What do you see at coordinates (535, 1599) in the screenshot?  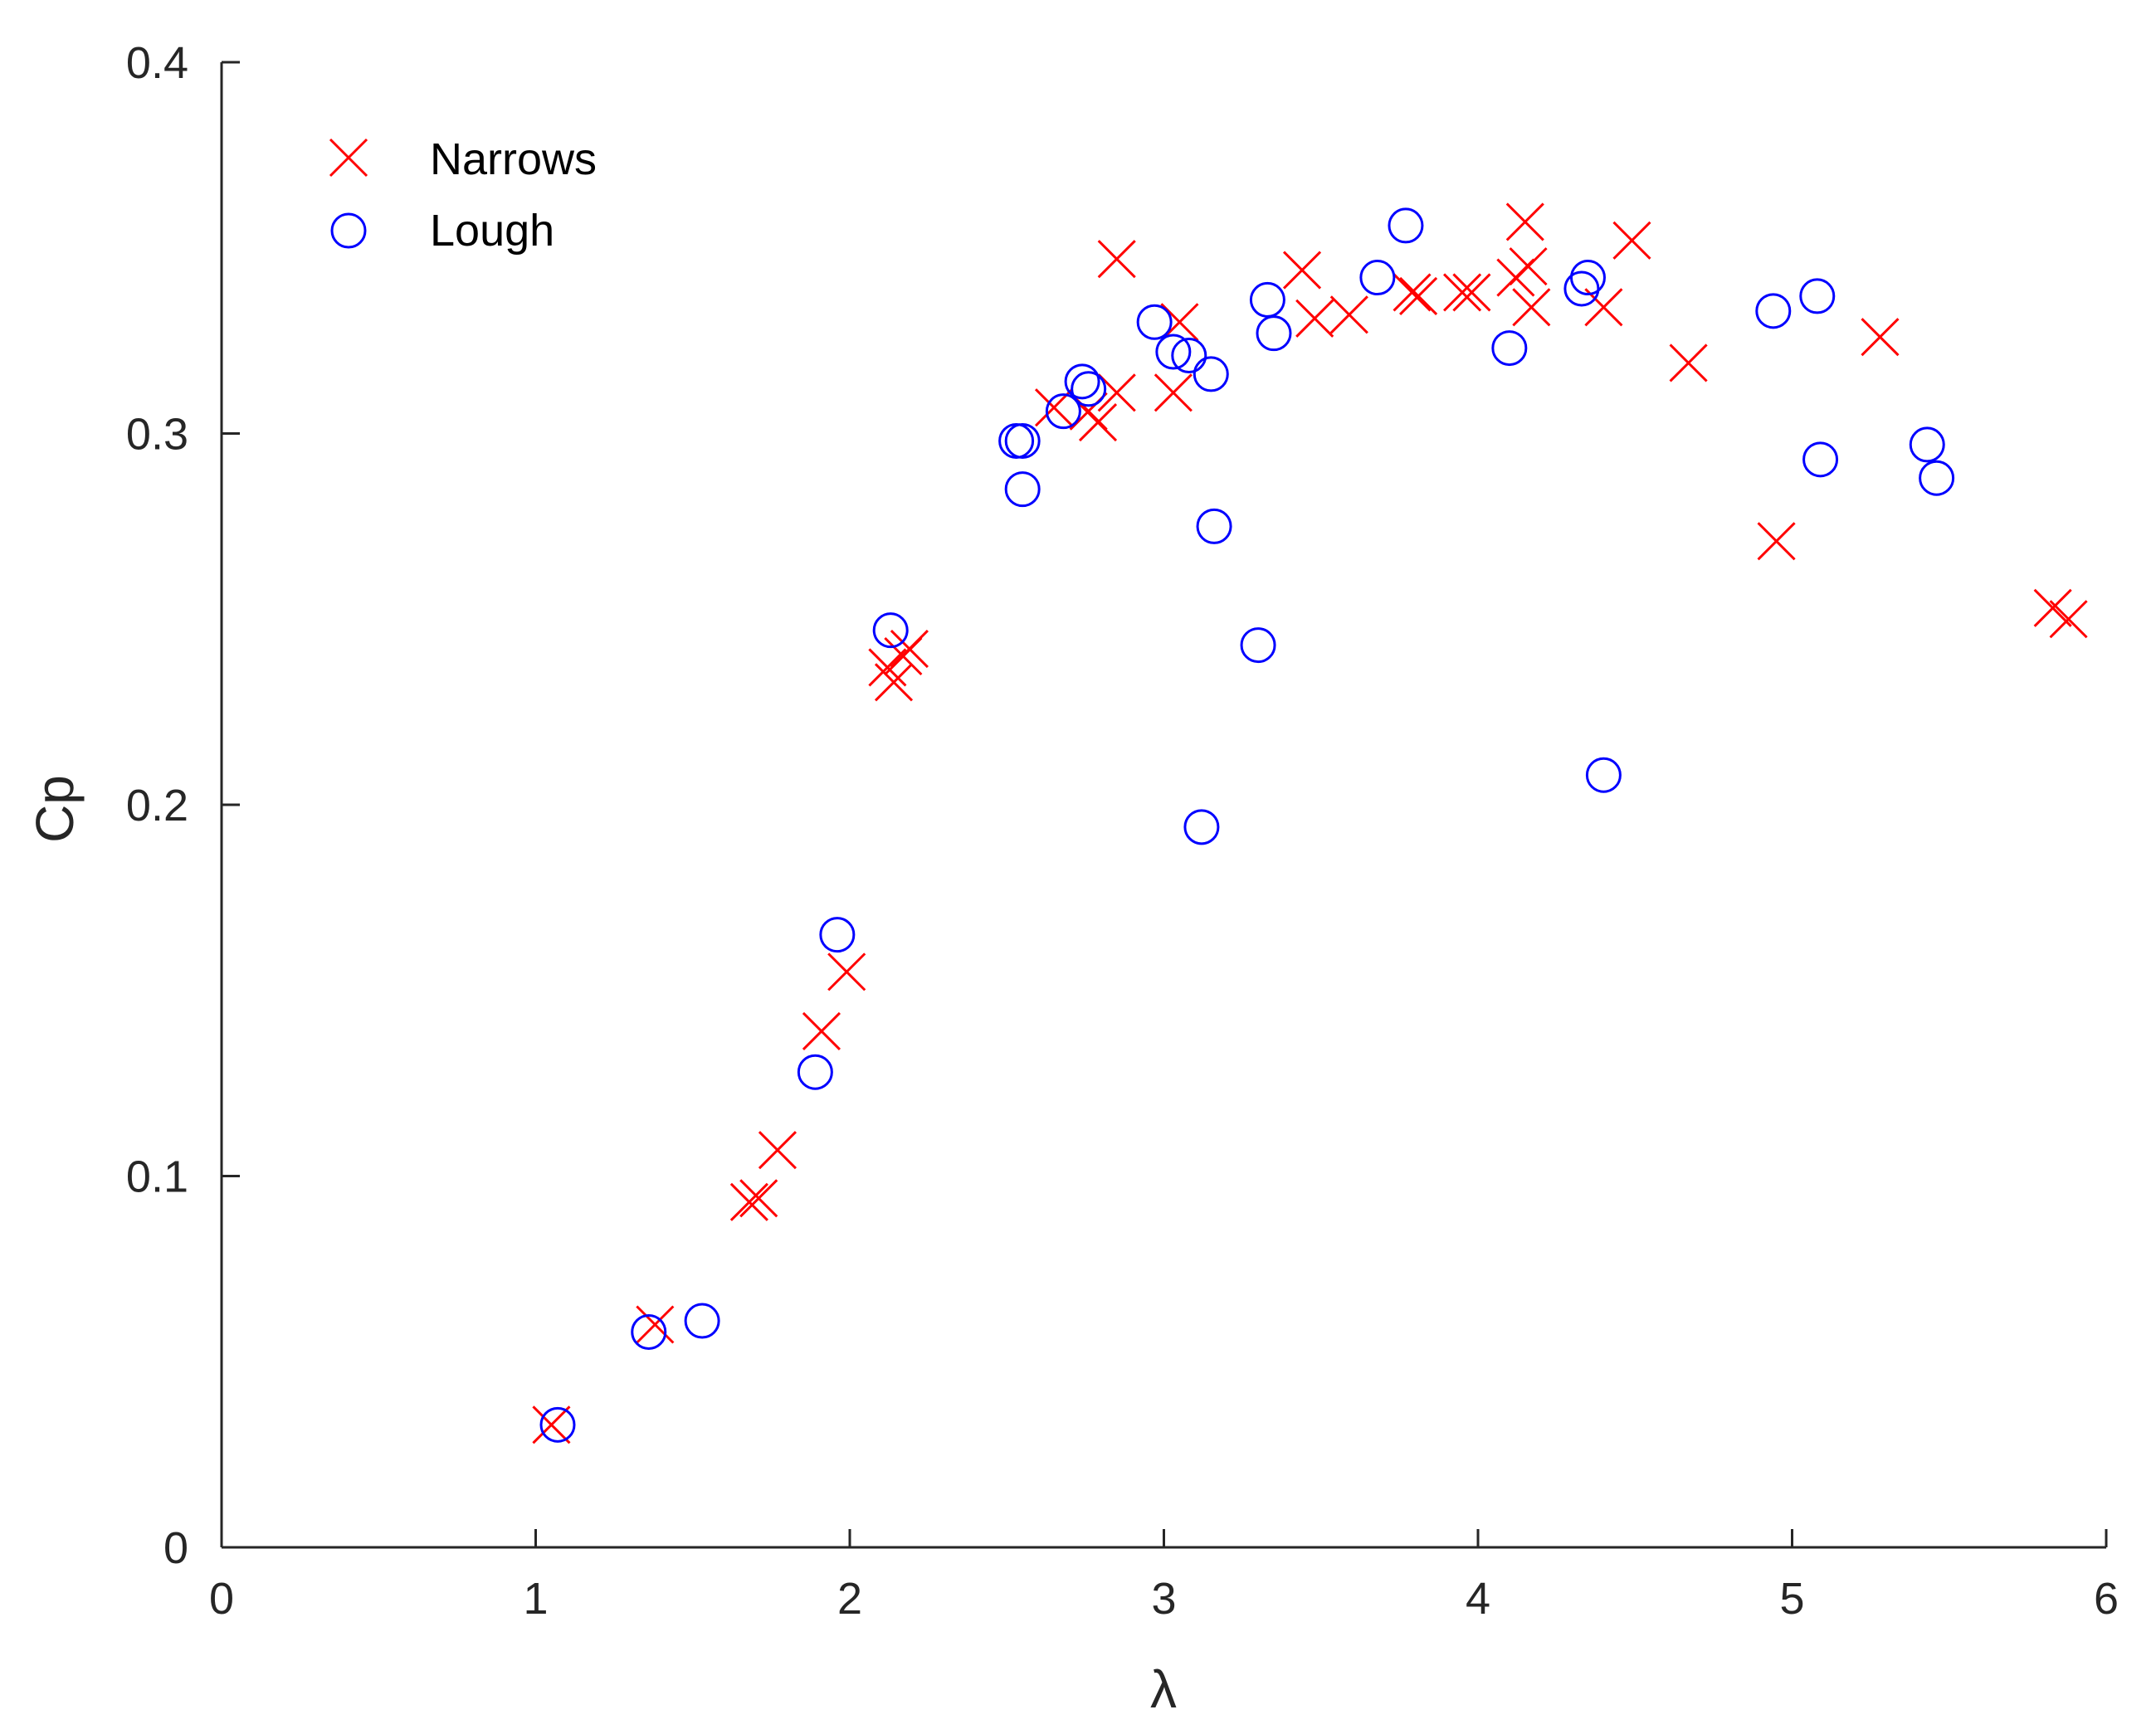 I see `x-tick-label: 1` at bounding box center [535, 1599].